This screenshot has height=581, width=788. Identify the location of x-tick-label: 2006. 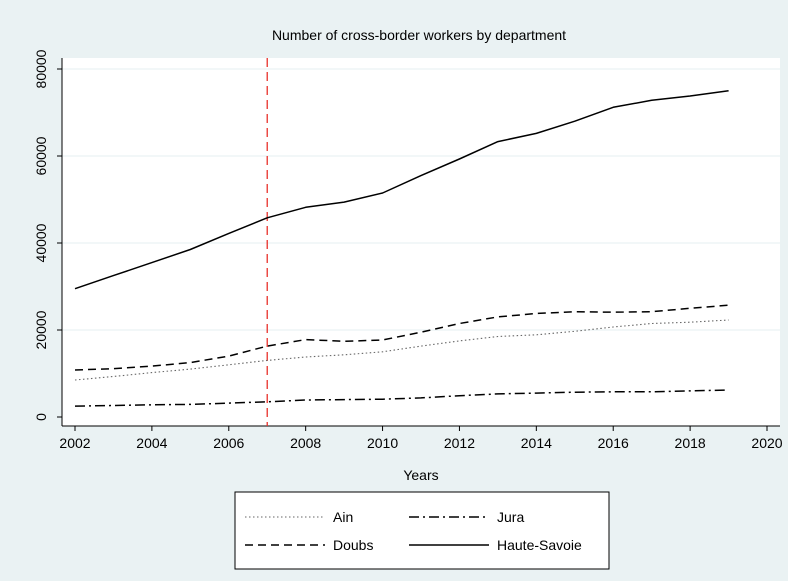
(228, 443).